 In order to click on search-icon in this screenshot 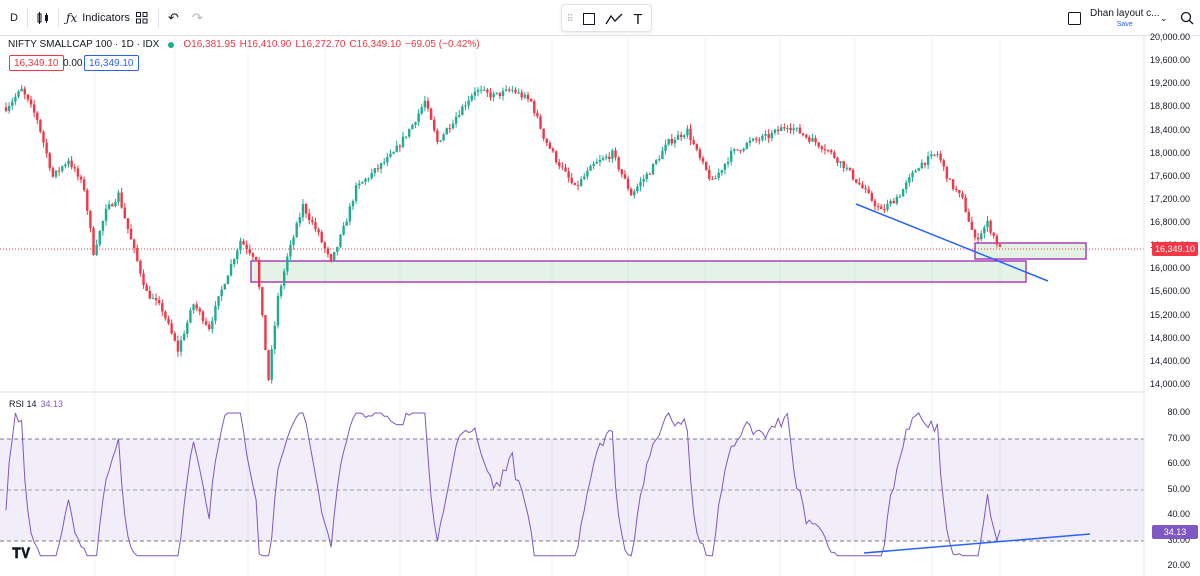, I will do `click(1187, 18)`.